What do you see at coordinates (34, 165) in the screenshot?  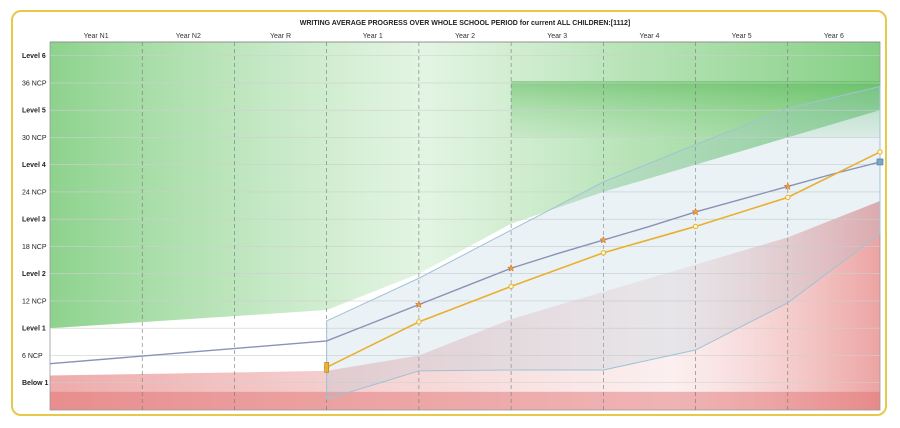 I see `y-tick-label: Level 4` at bounding box center [34, 165].